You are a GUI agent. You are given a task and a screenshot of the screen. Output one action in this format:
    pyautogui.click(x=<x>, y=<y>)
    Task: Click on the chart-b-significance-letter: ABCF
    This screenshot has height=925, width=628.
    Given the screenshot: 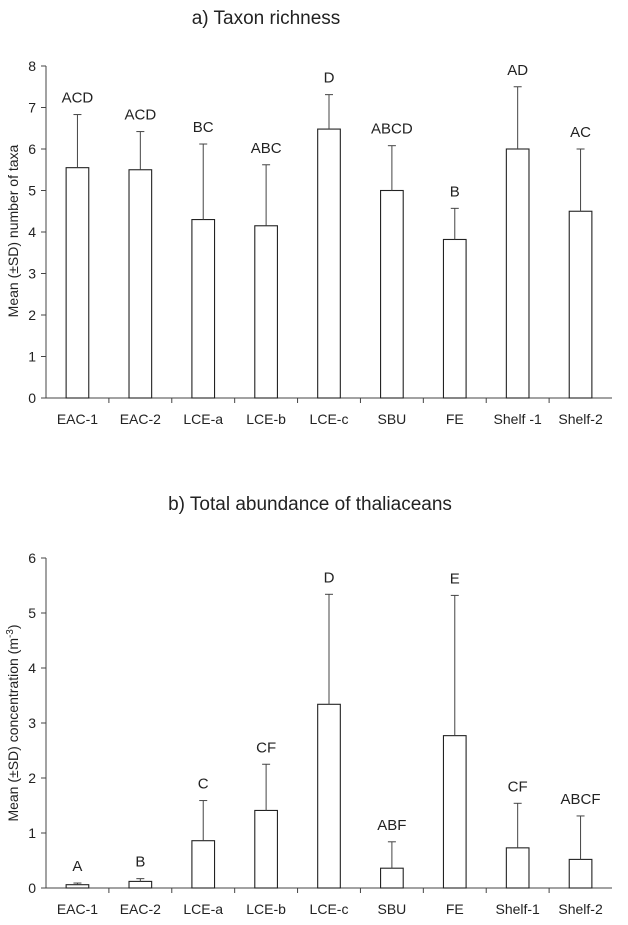 What is the action you would take?
    pyautogui.click(x=581, y=799)
    